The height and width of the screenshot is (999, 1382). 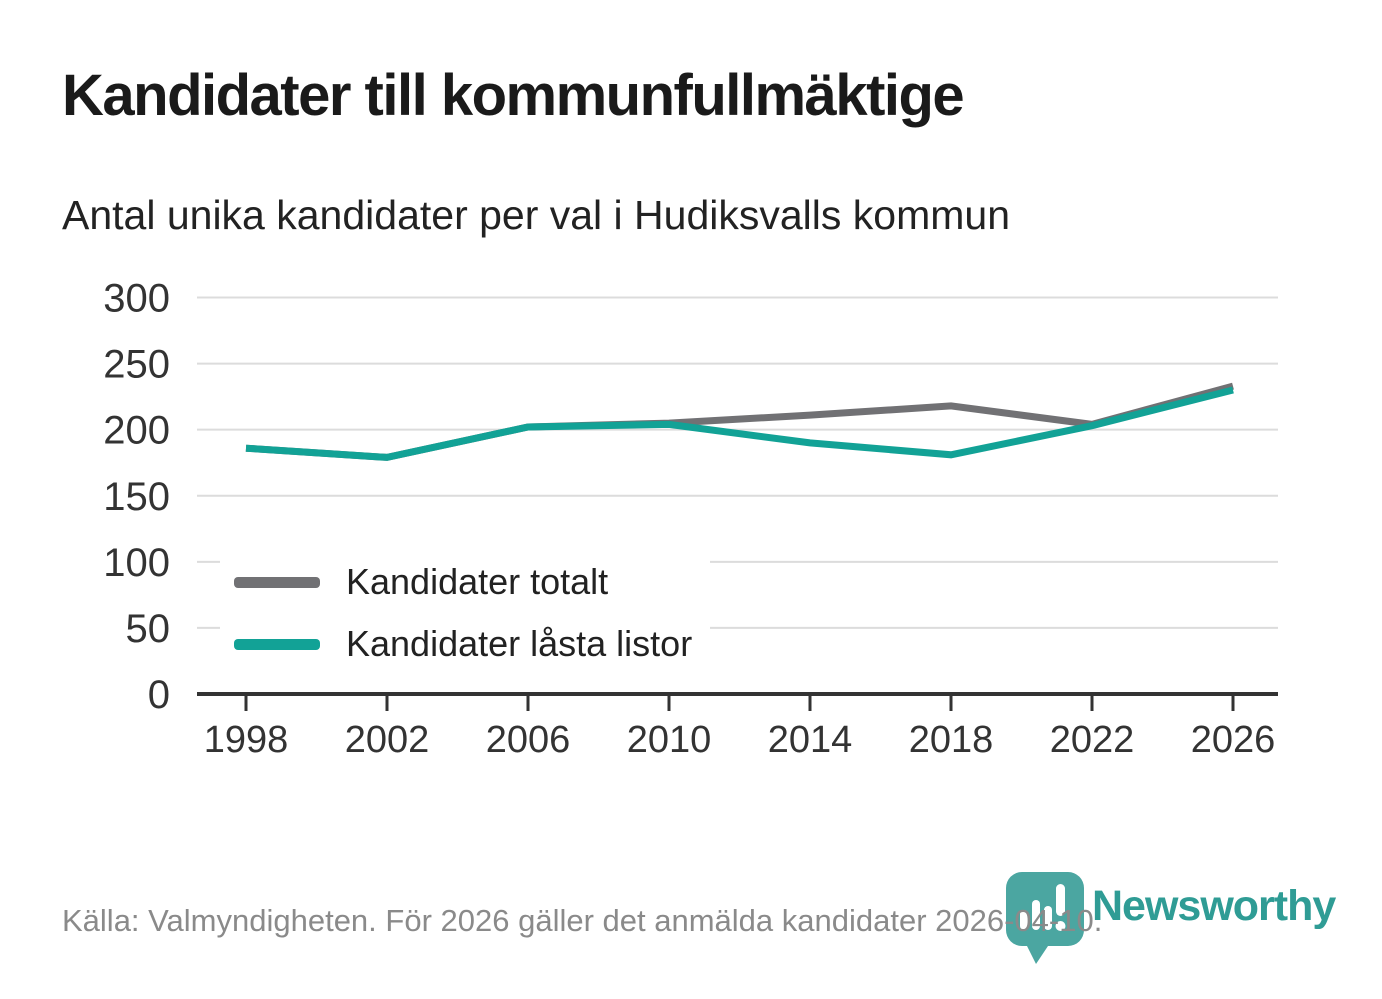 What do you see at coordinates (477, 581) in the screenshot?
I see `legend-label-totalt: Kandidater totalt` at bounding box center [477, 581].